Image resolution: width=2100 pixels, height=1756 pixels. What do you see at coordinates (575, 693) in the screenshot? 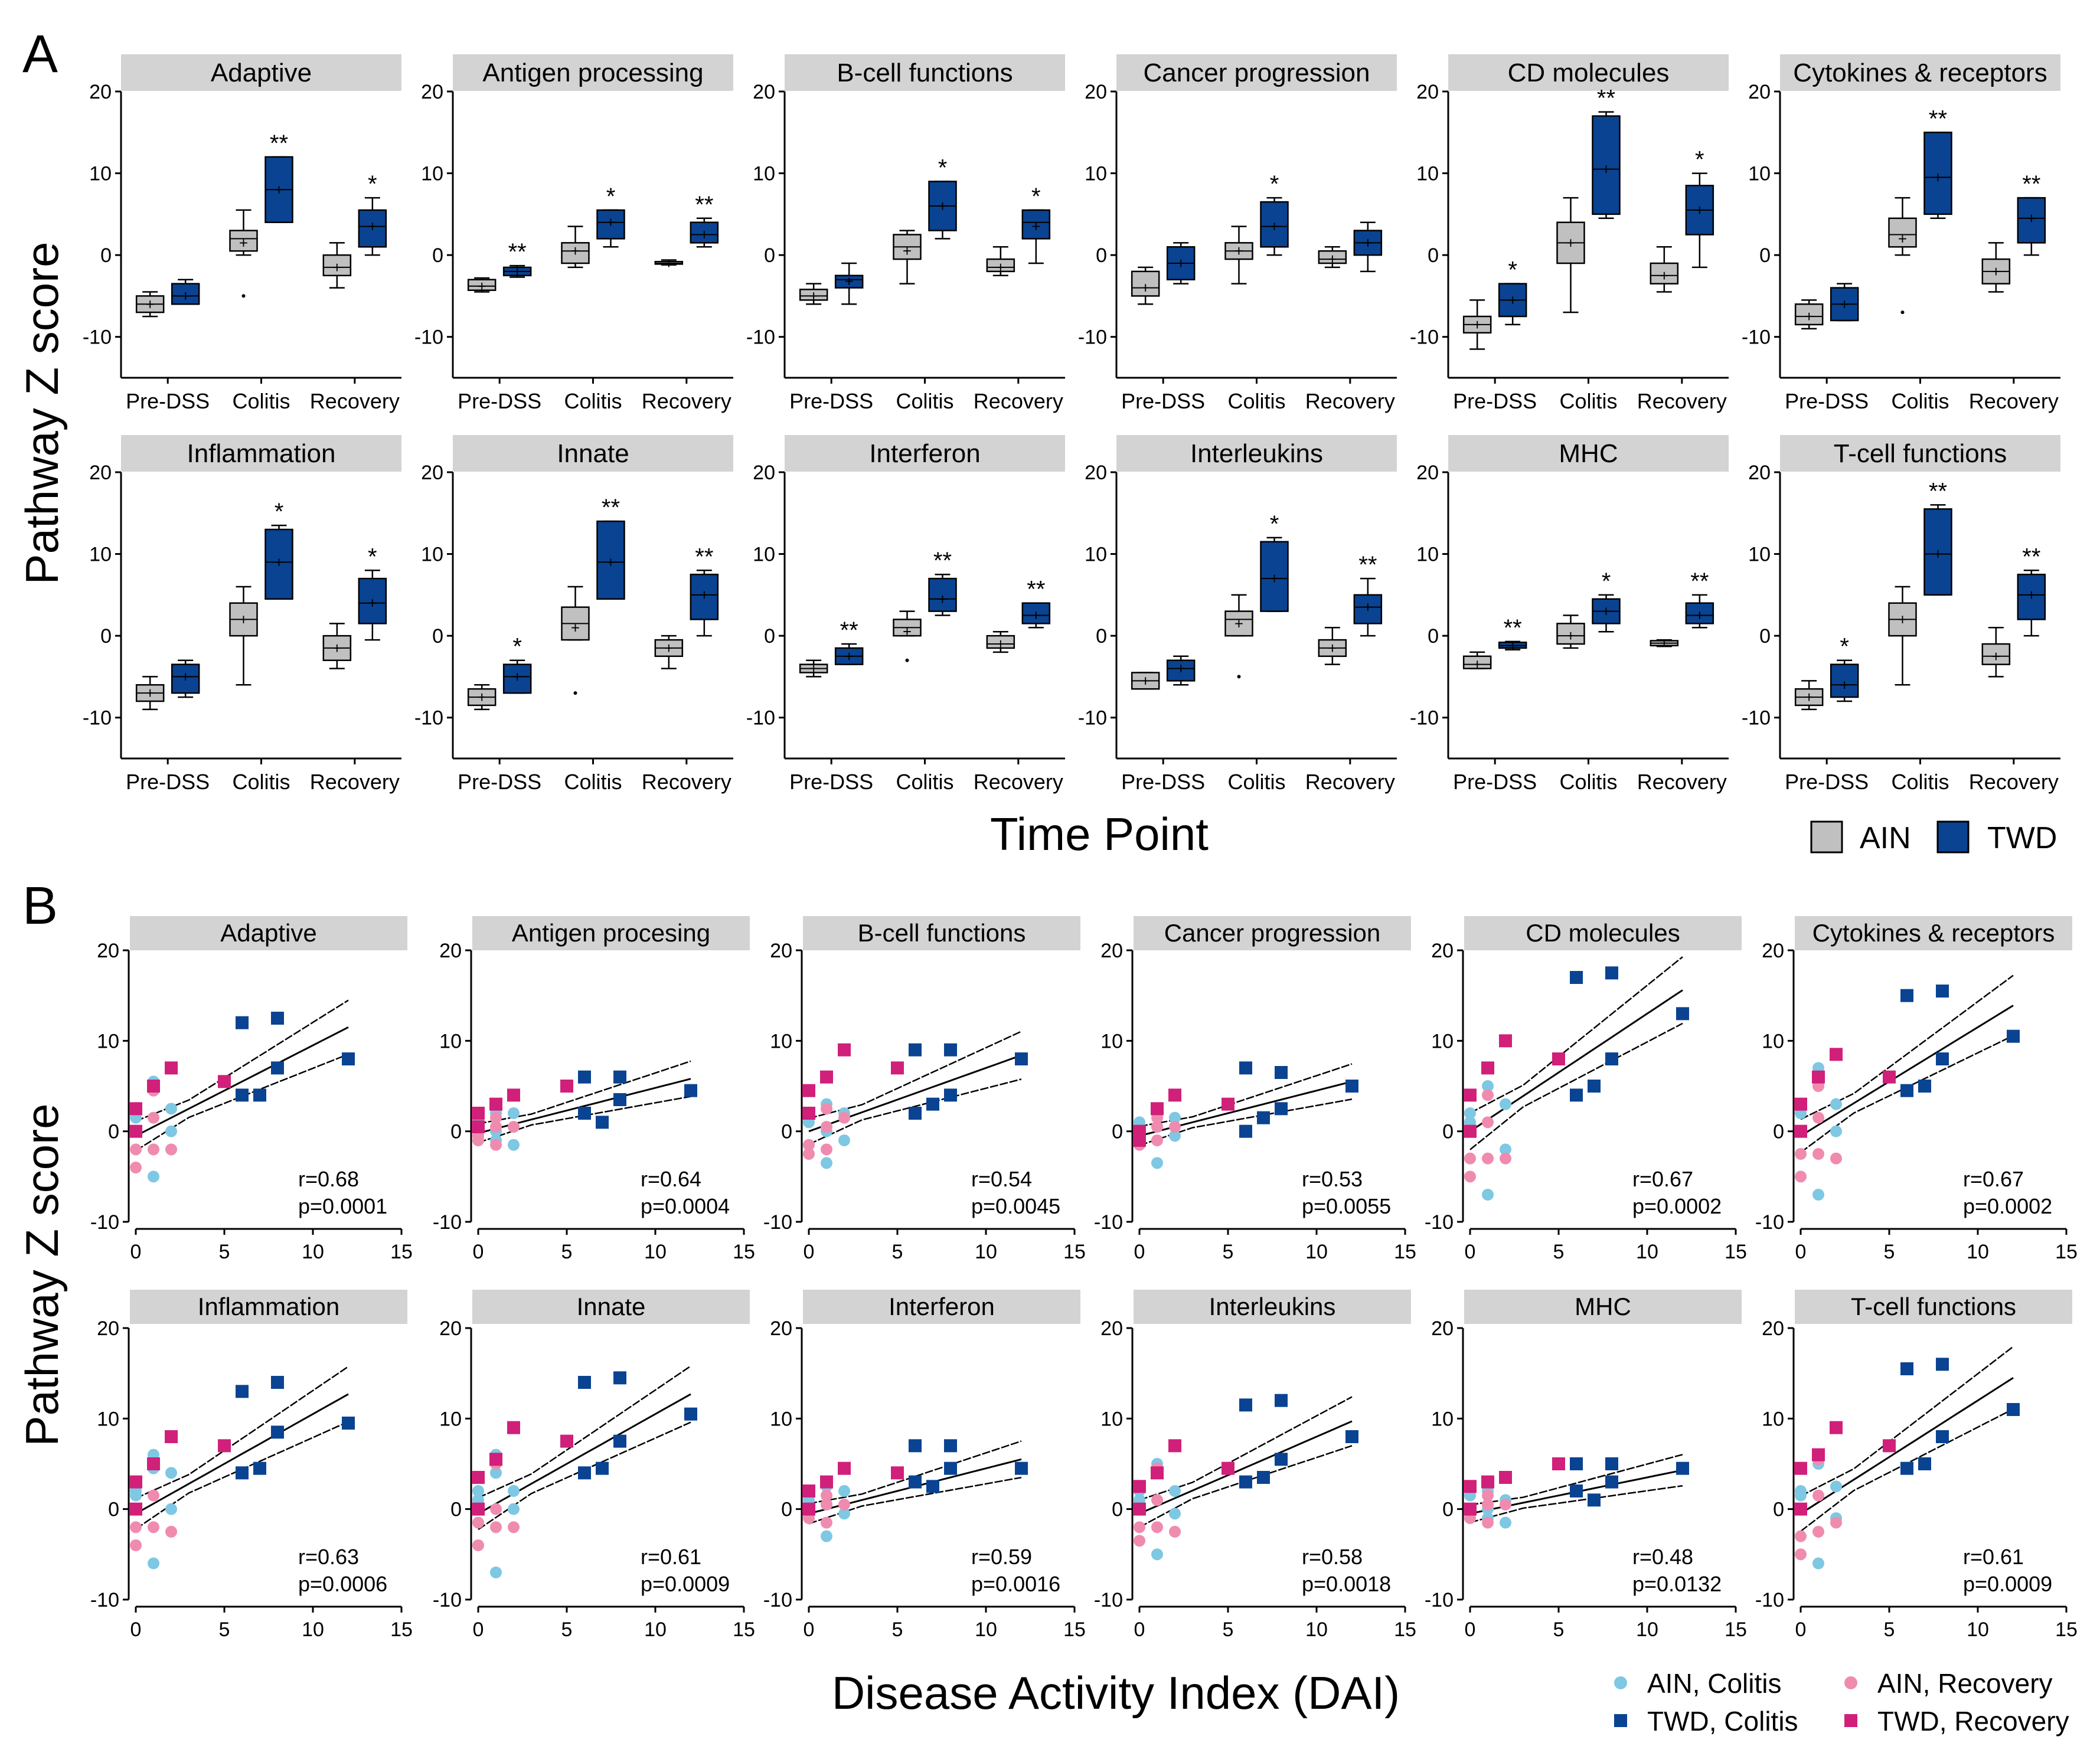
I see `box-outlier` at bounding box center [575, 693].